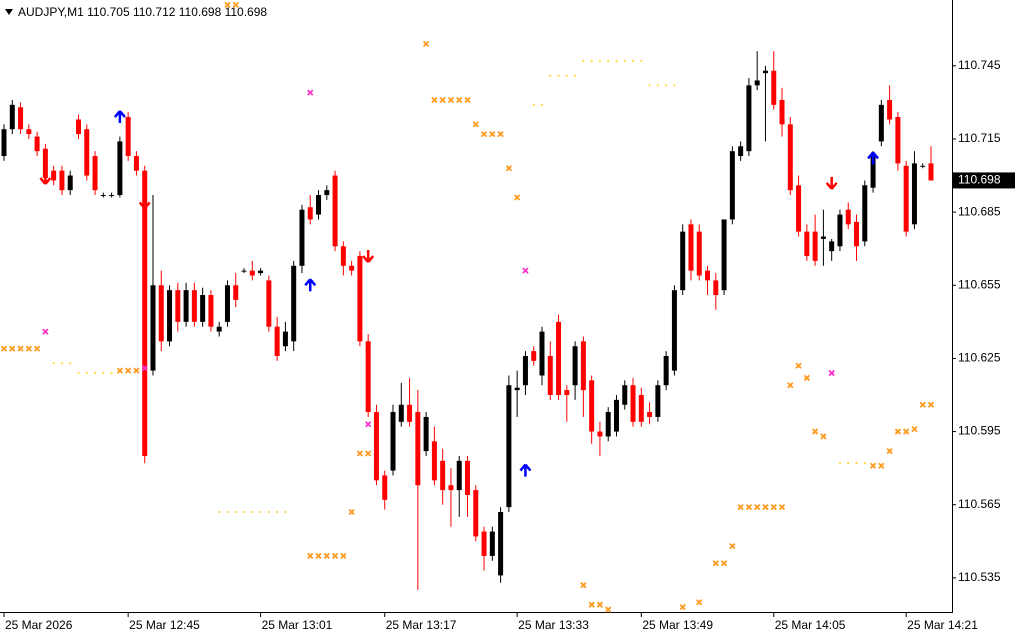  Describe the element at coordinates (984, 180) in the screenshot. I see `current-price-box` at that location.